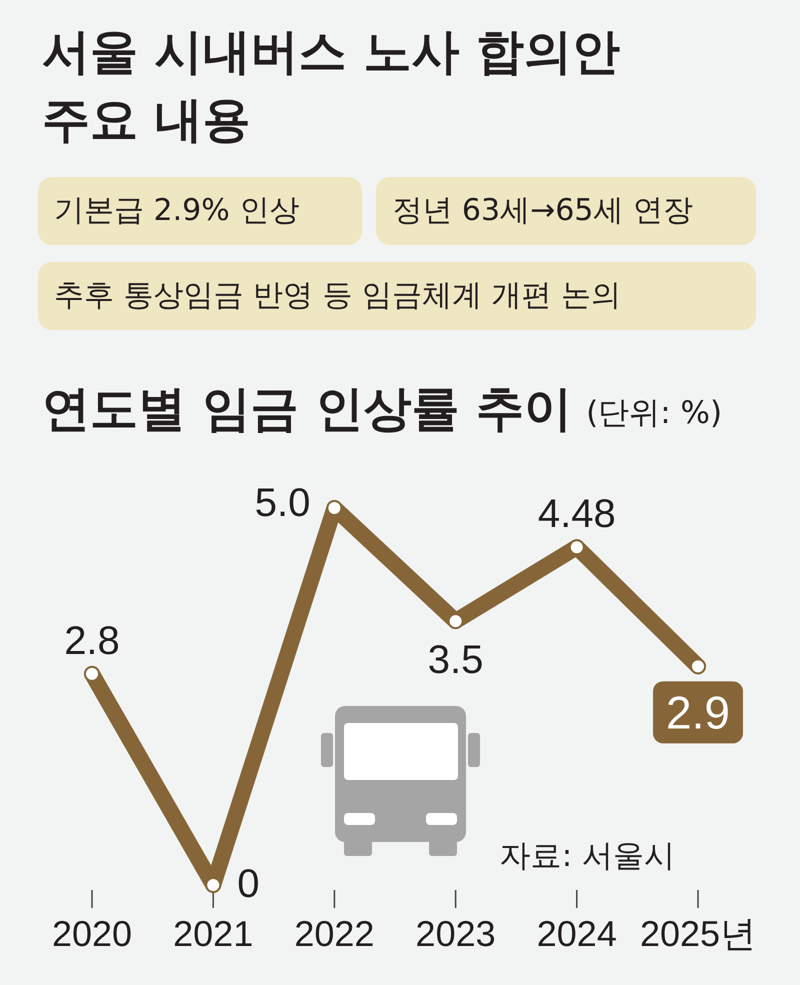  I want to click on annotation: 2.9, so click(698, 712).